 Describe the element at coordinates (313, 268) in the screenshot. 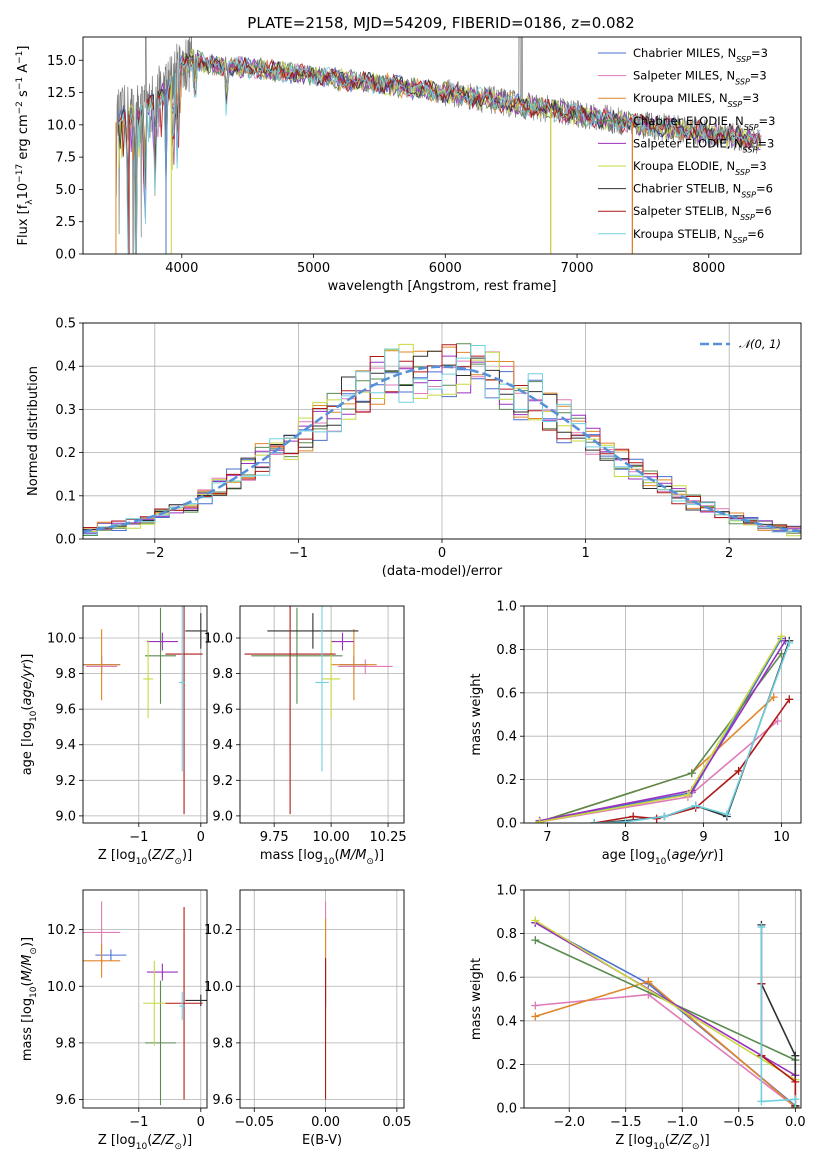

I see `x-tick-label: 5000` at that location.